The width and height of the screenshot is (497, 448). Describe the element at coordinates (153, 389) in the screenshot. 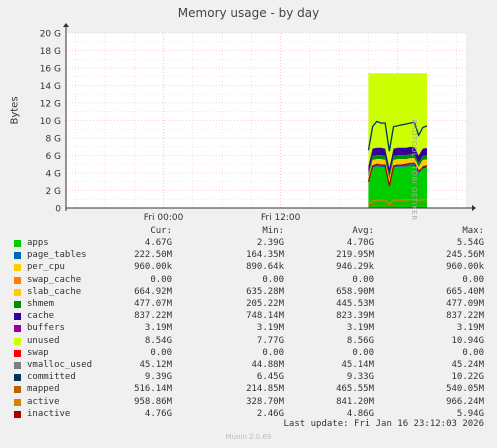

I see `legend-cur-value: 516.14M` at that location.